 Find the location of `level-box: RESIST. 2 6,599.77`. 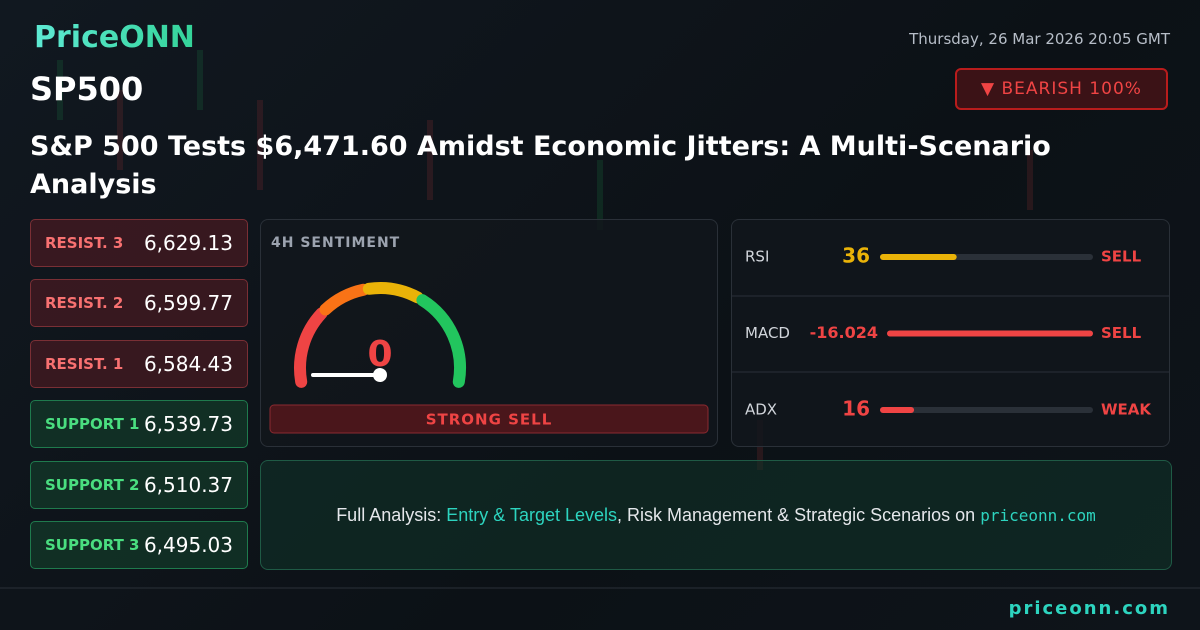

level-box: RESIST. 2 6,599.77 is located at coordinates (139, 303).